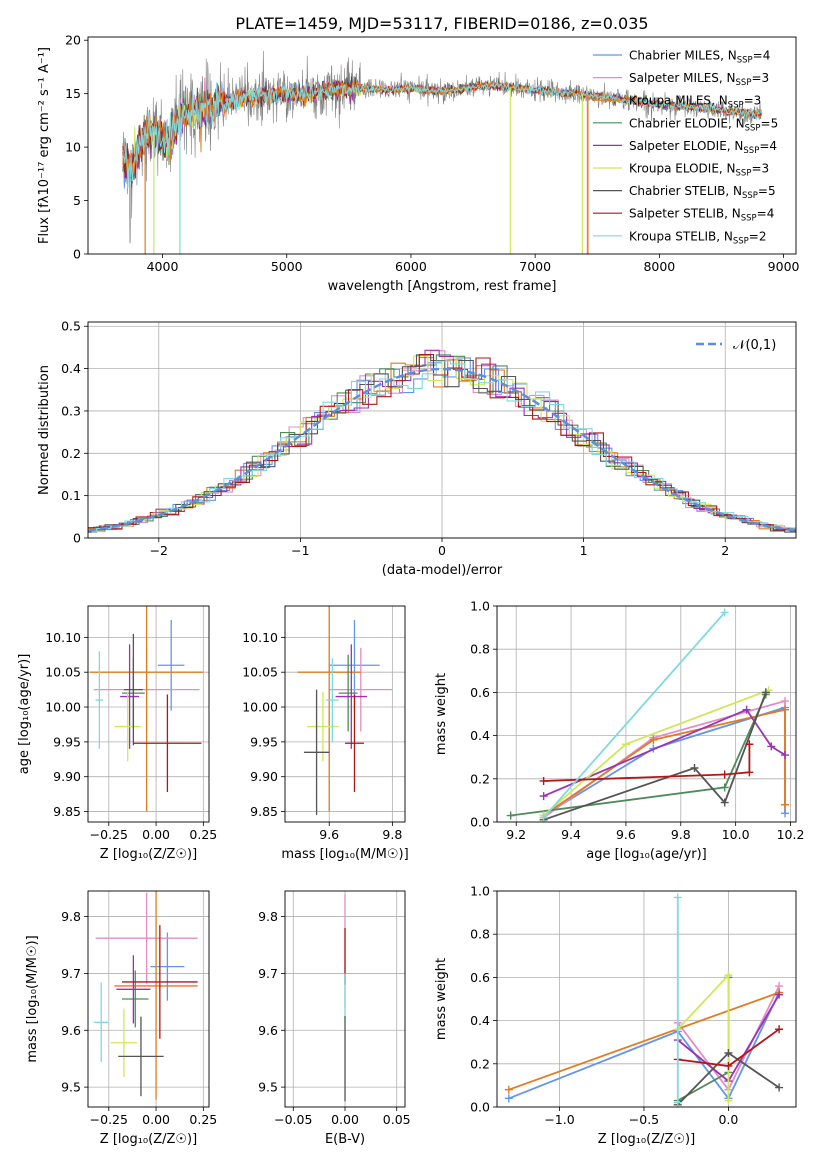  I want to click on x-tick-label: 9.2, so click(516, 834).